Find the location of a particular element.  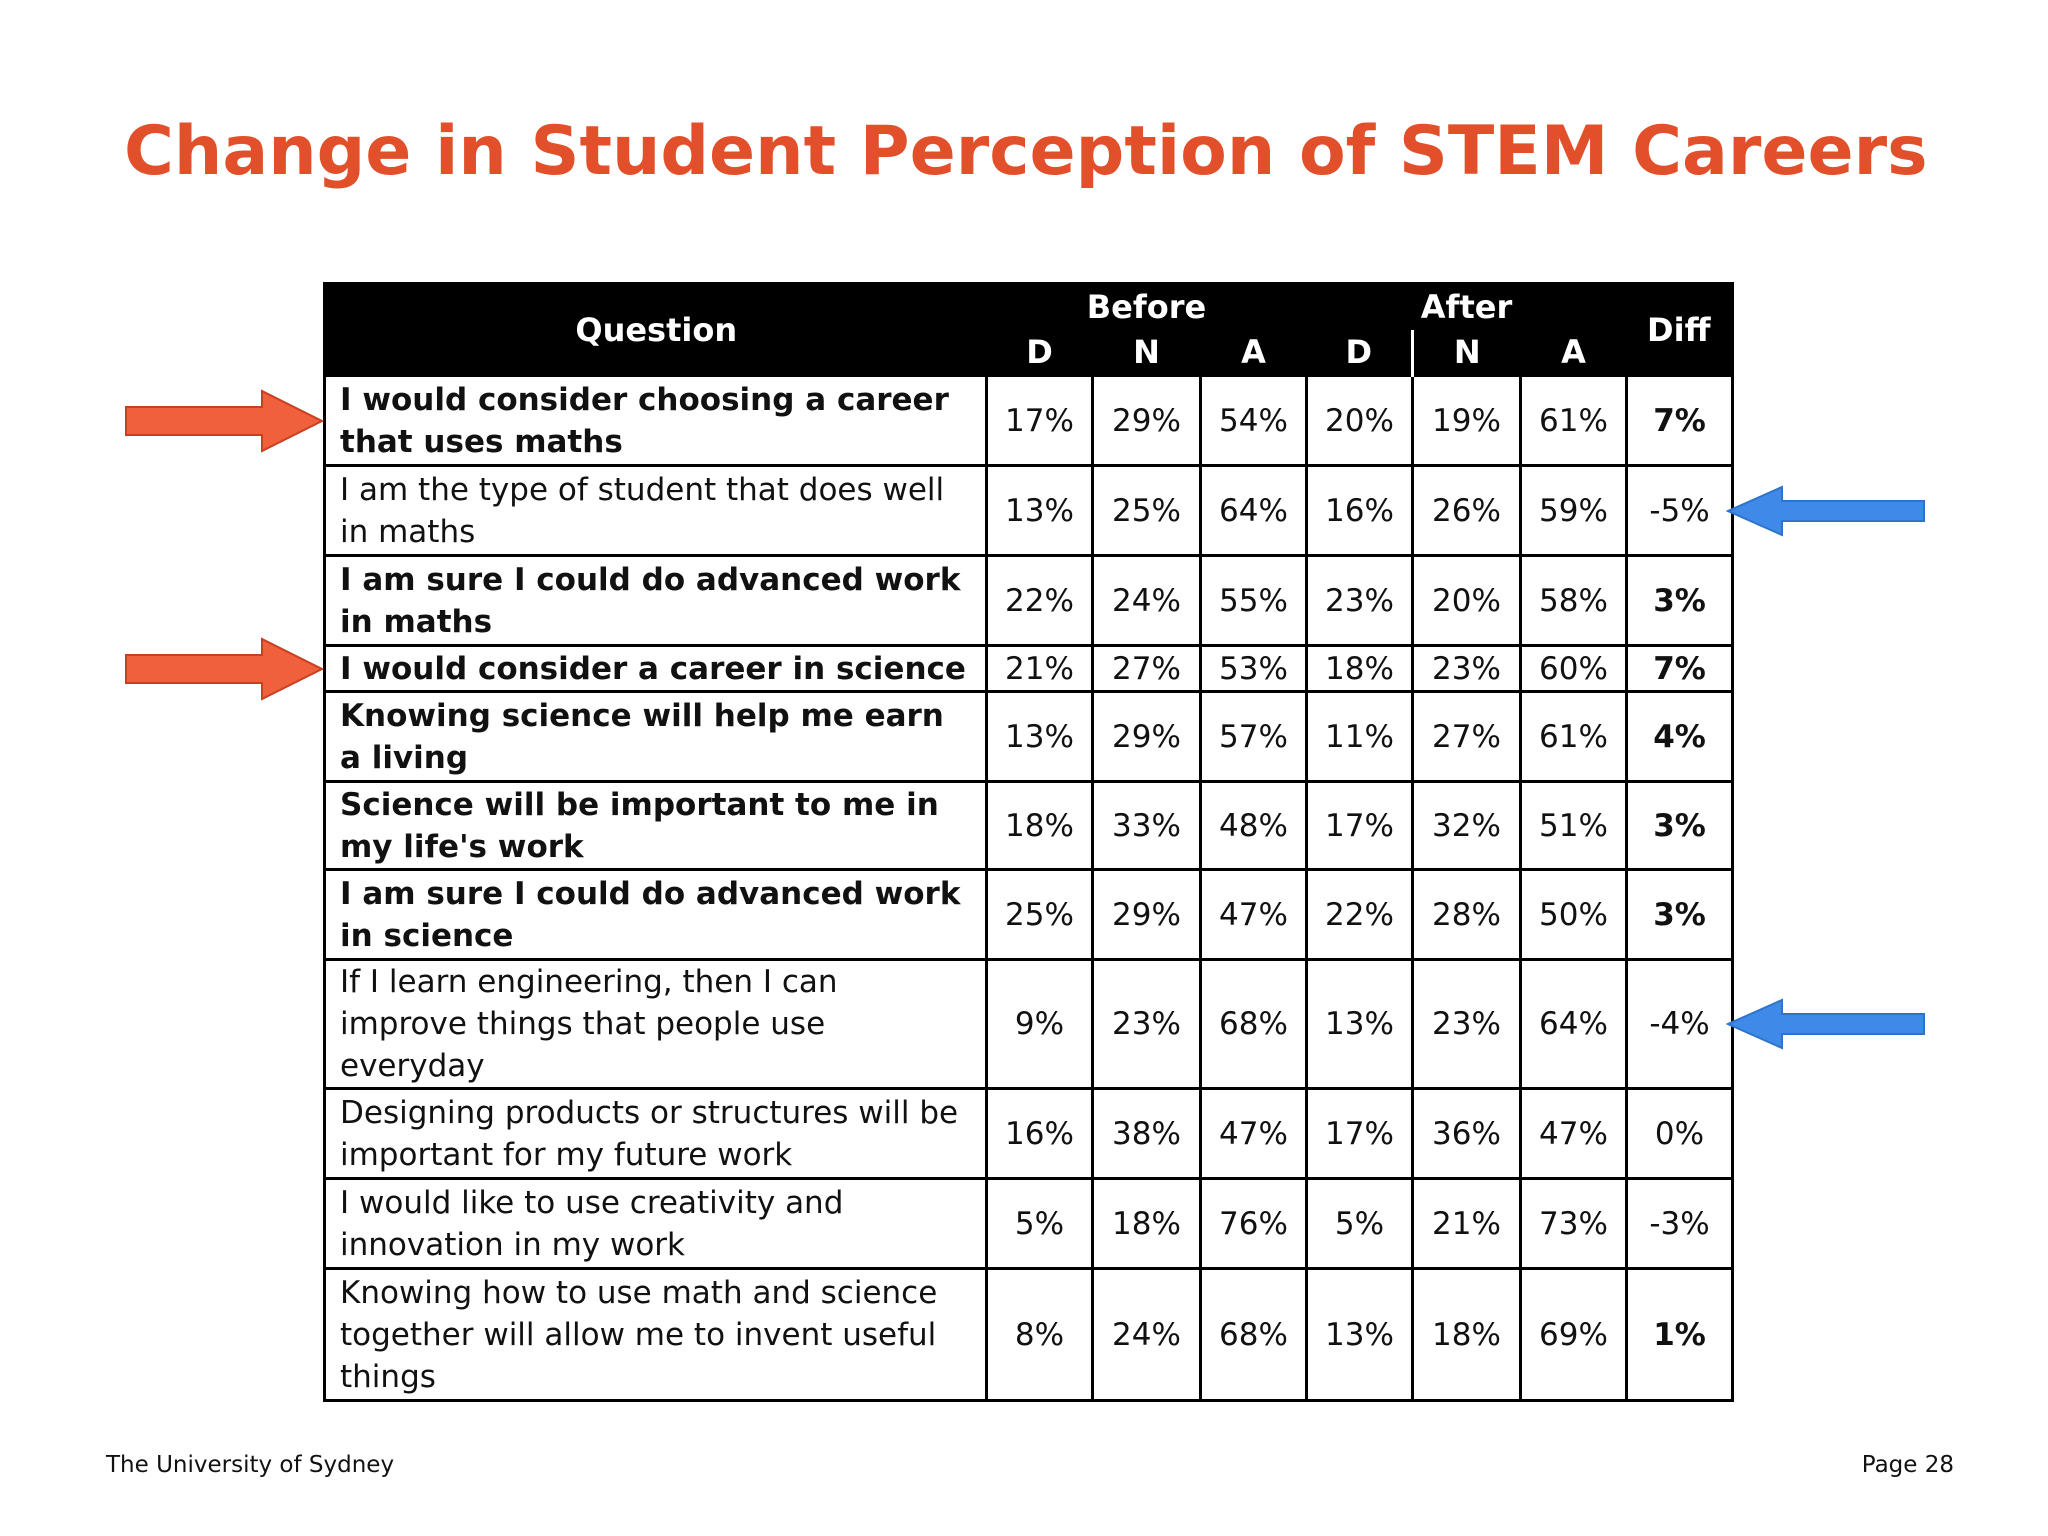

before-a-header: A is located at coordinates (1253, 352).